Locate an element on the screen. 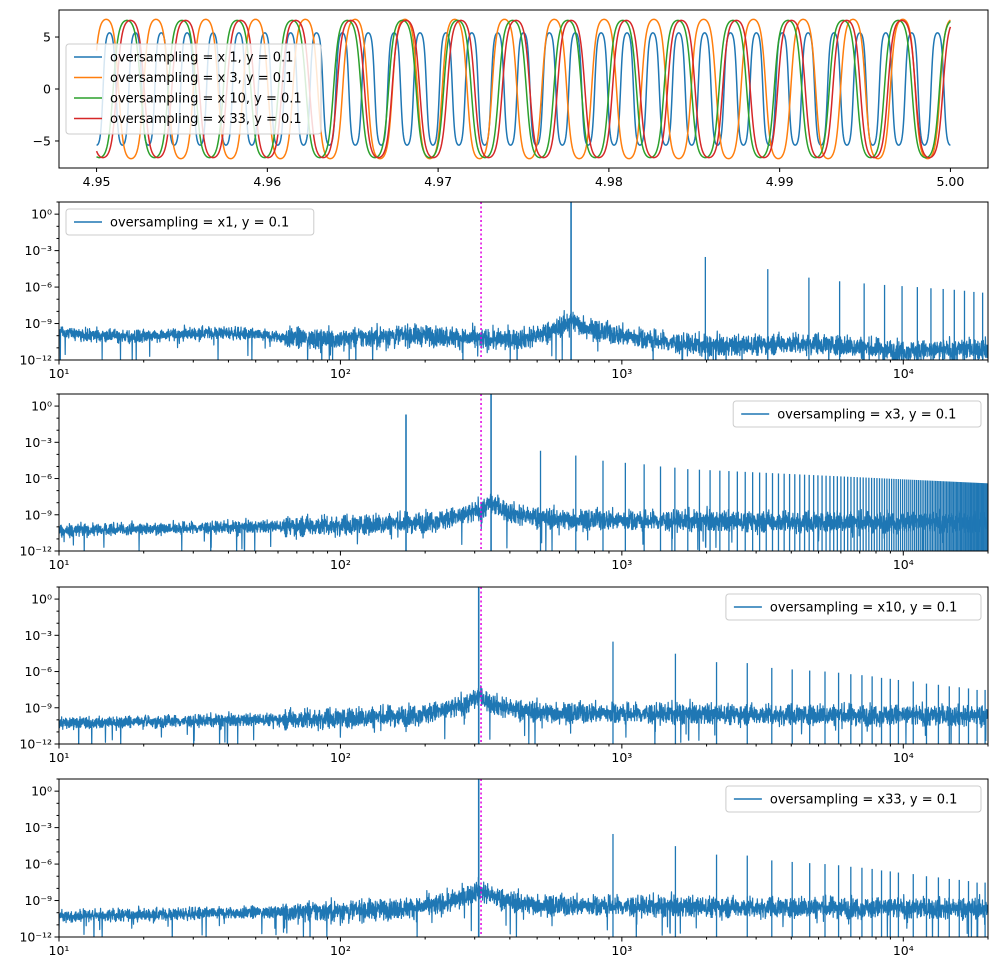 This screenshot has height=972, width=999. legend-entry: oversampling = x1, y = 0.1 is located at coordinates (199, 223).